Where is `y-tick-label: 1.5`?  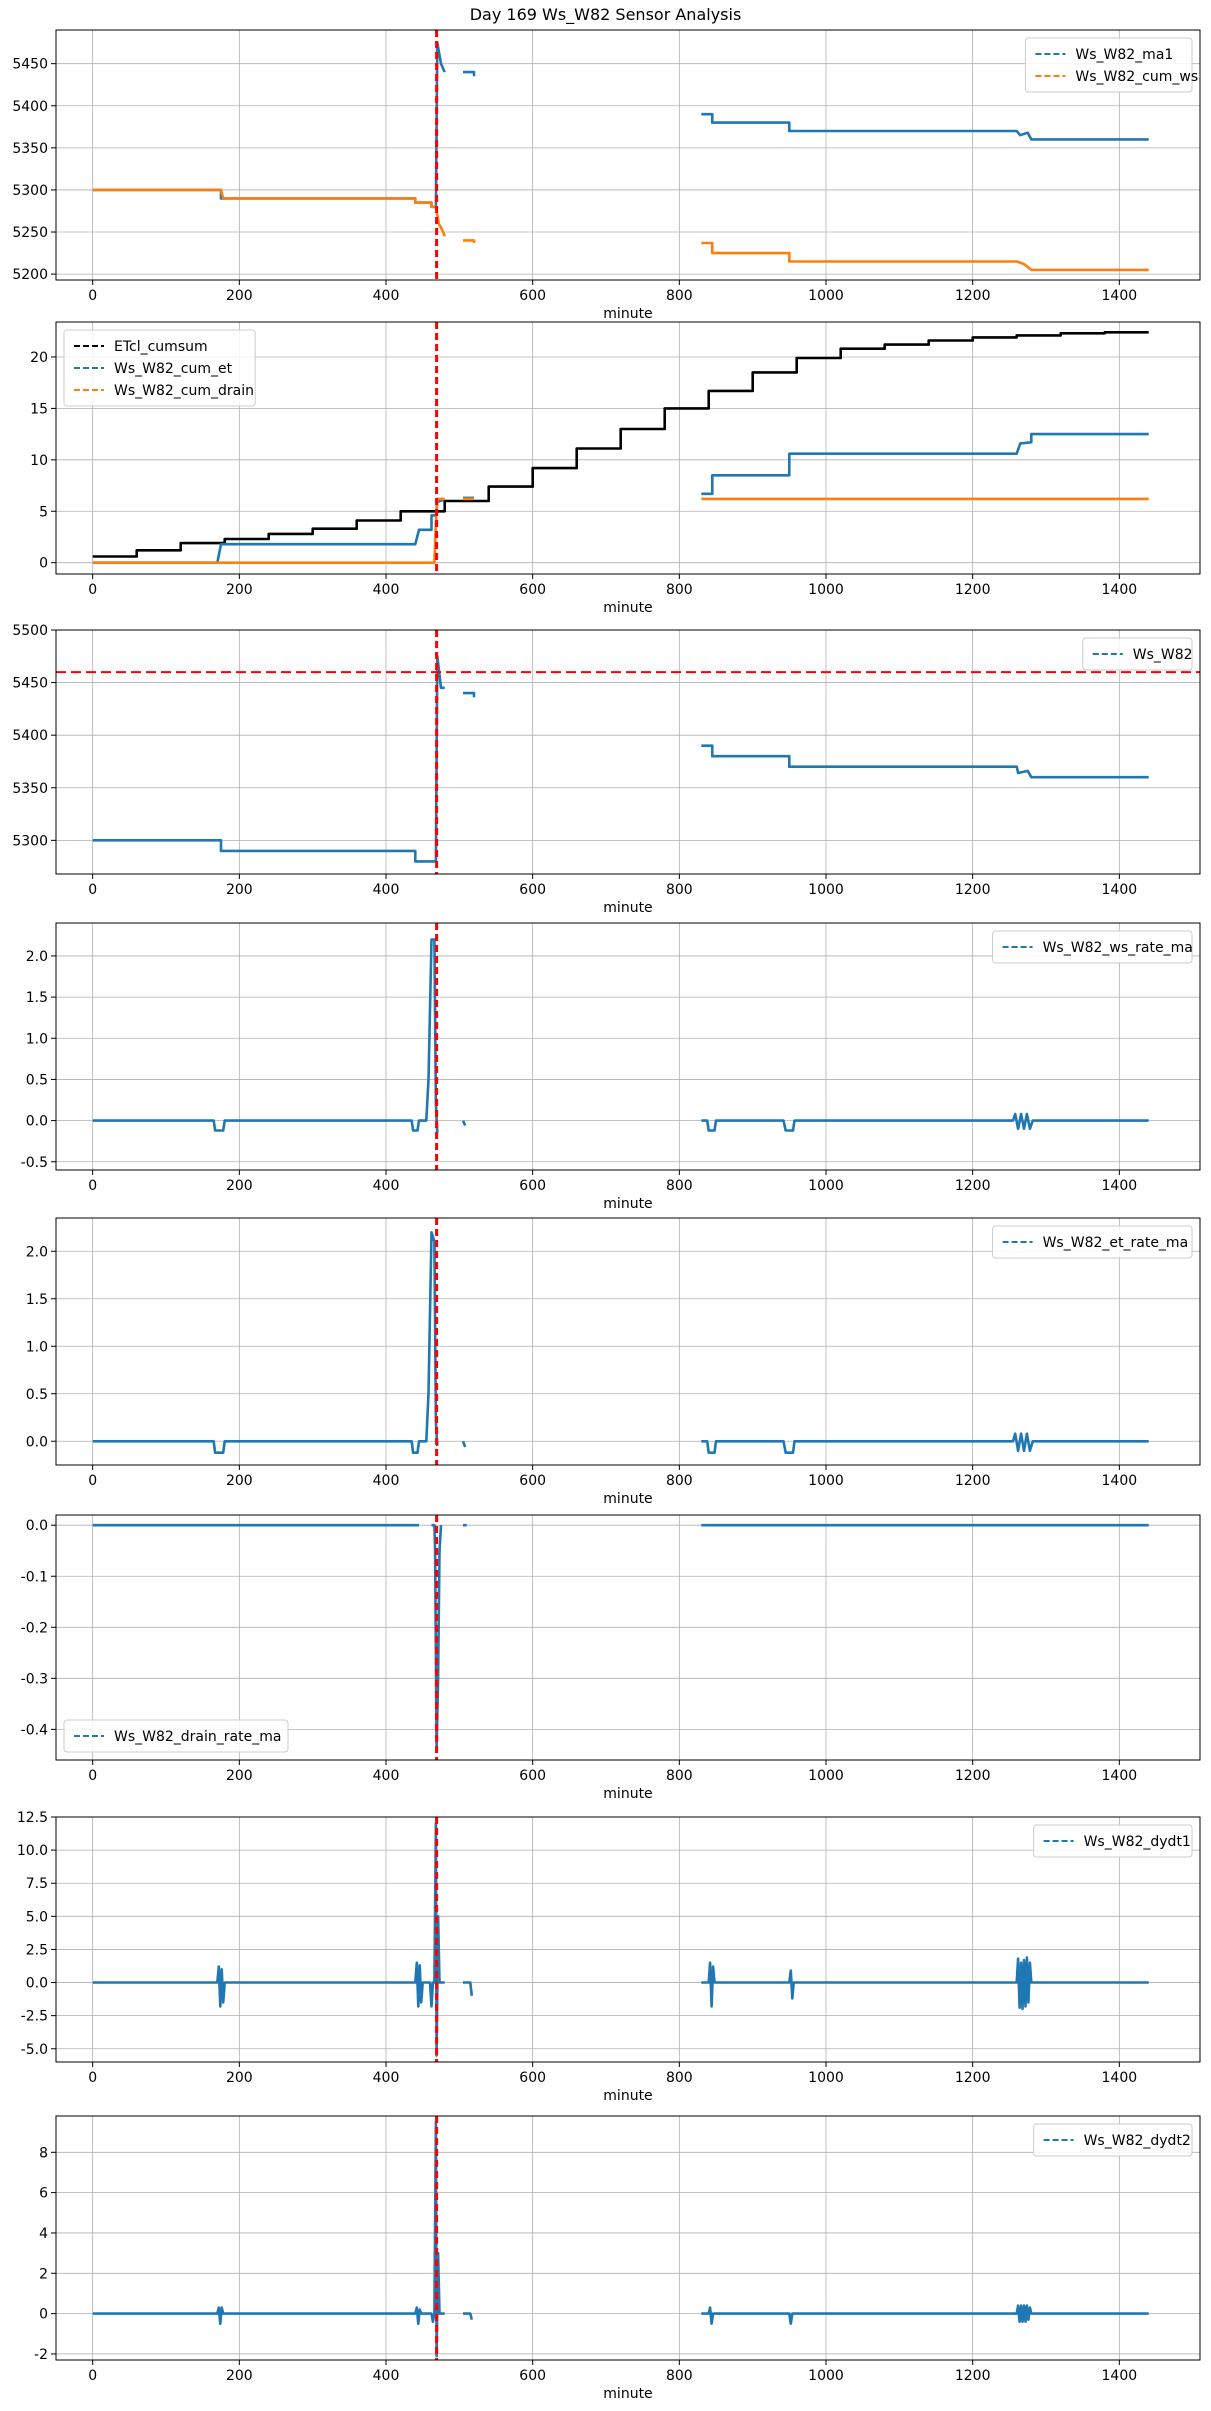
y-tick-label: 1.5 is located at coordinates (37, 1300).